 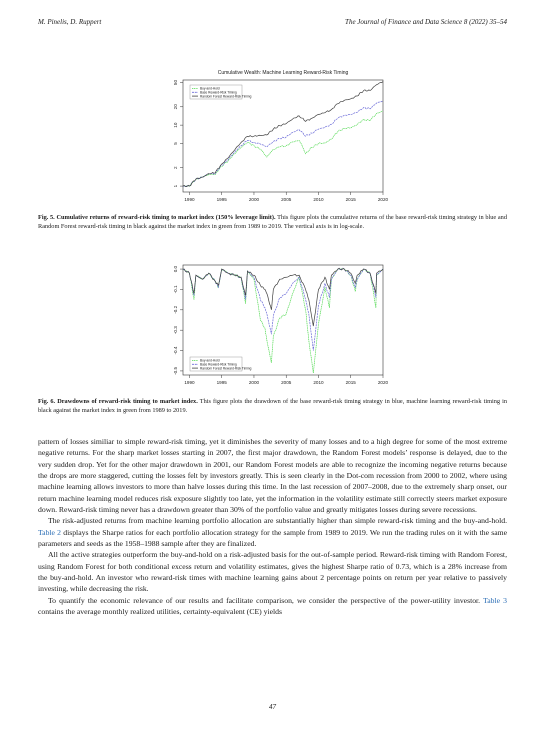 I want to click on y-tick-label: 10, so click(x=175, y=125).